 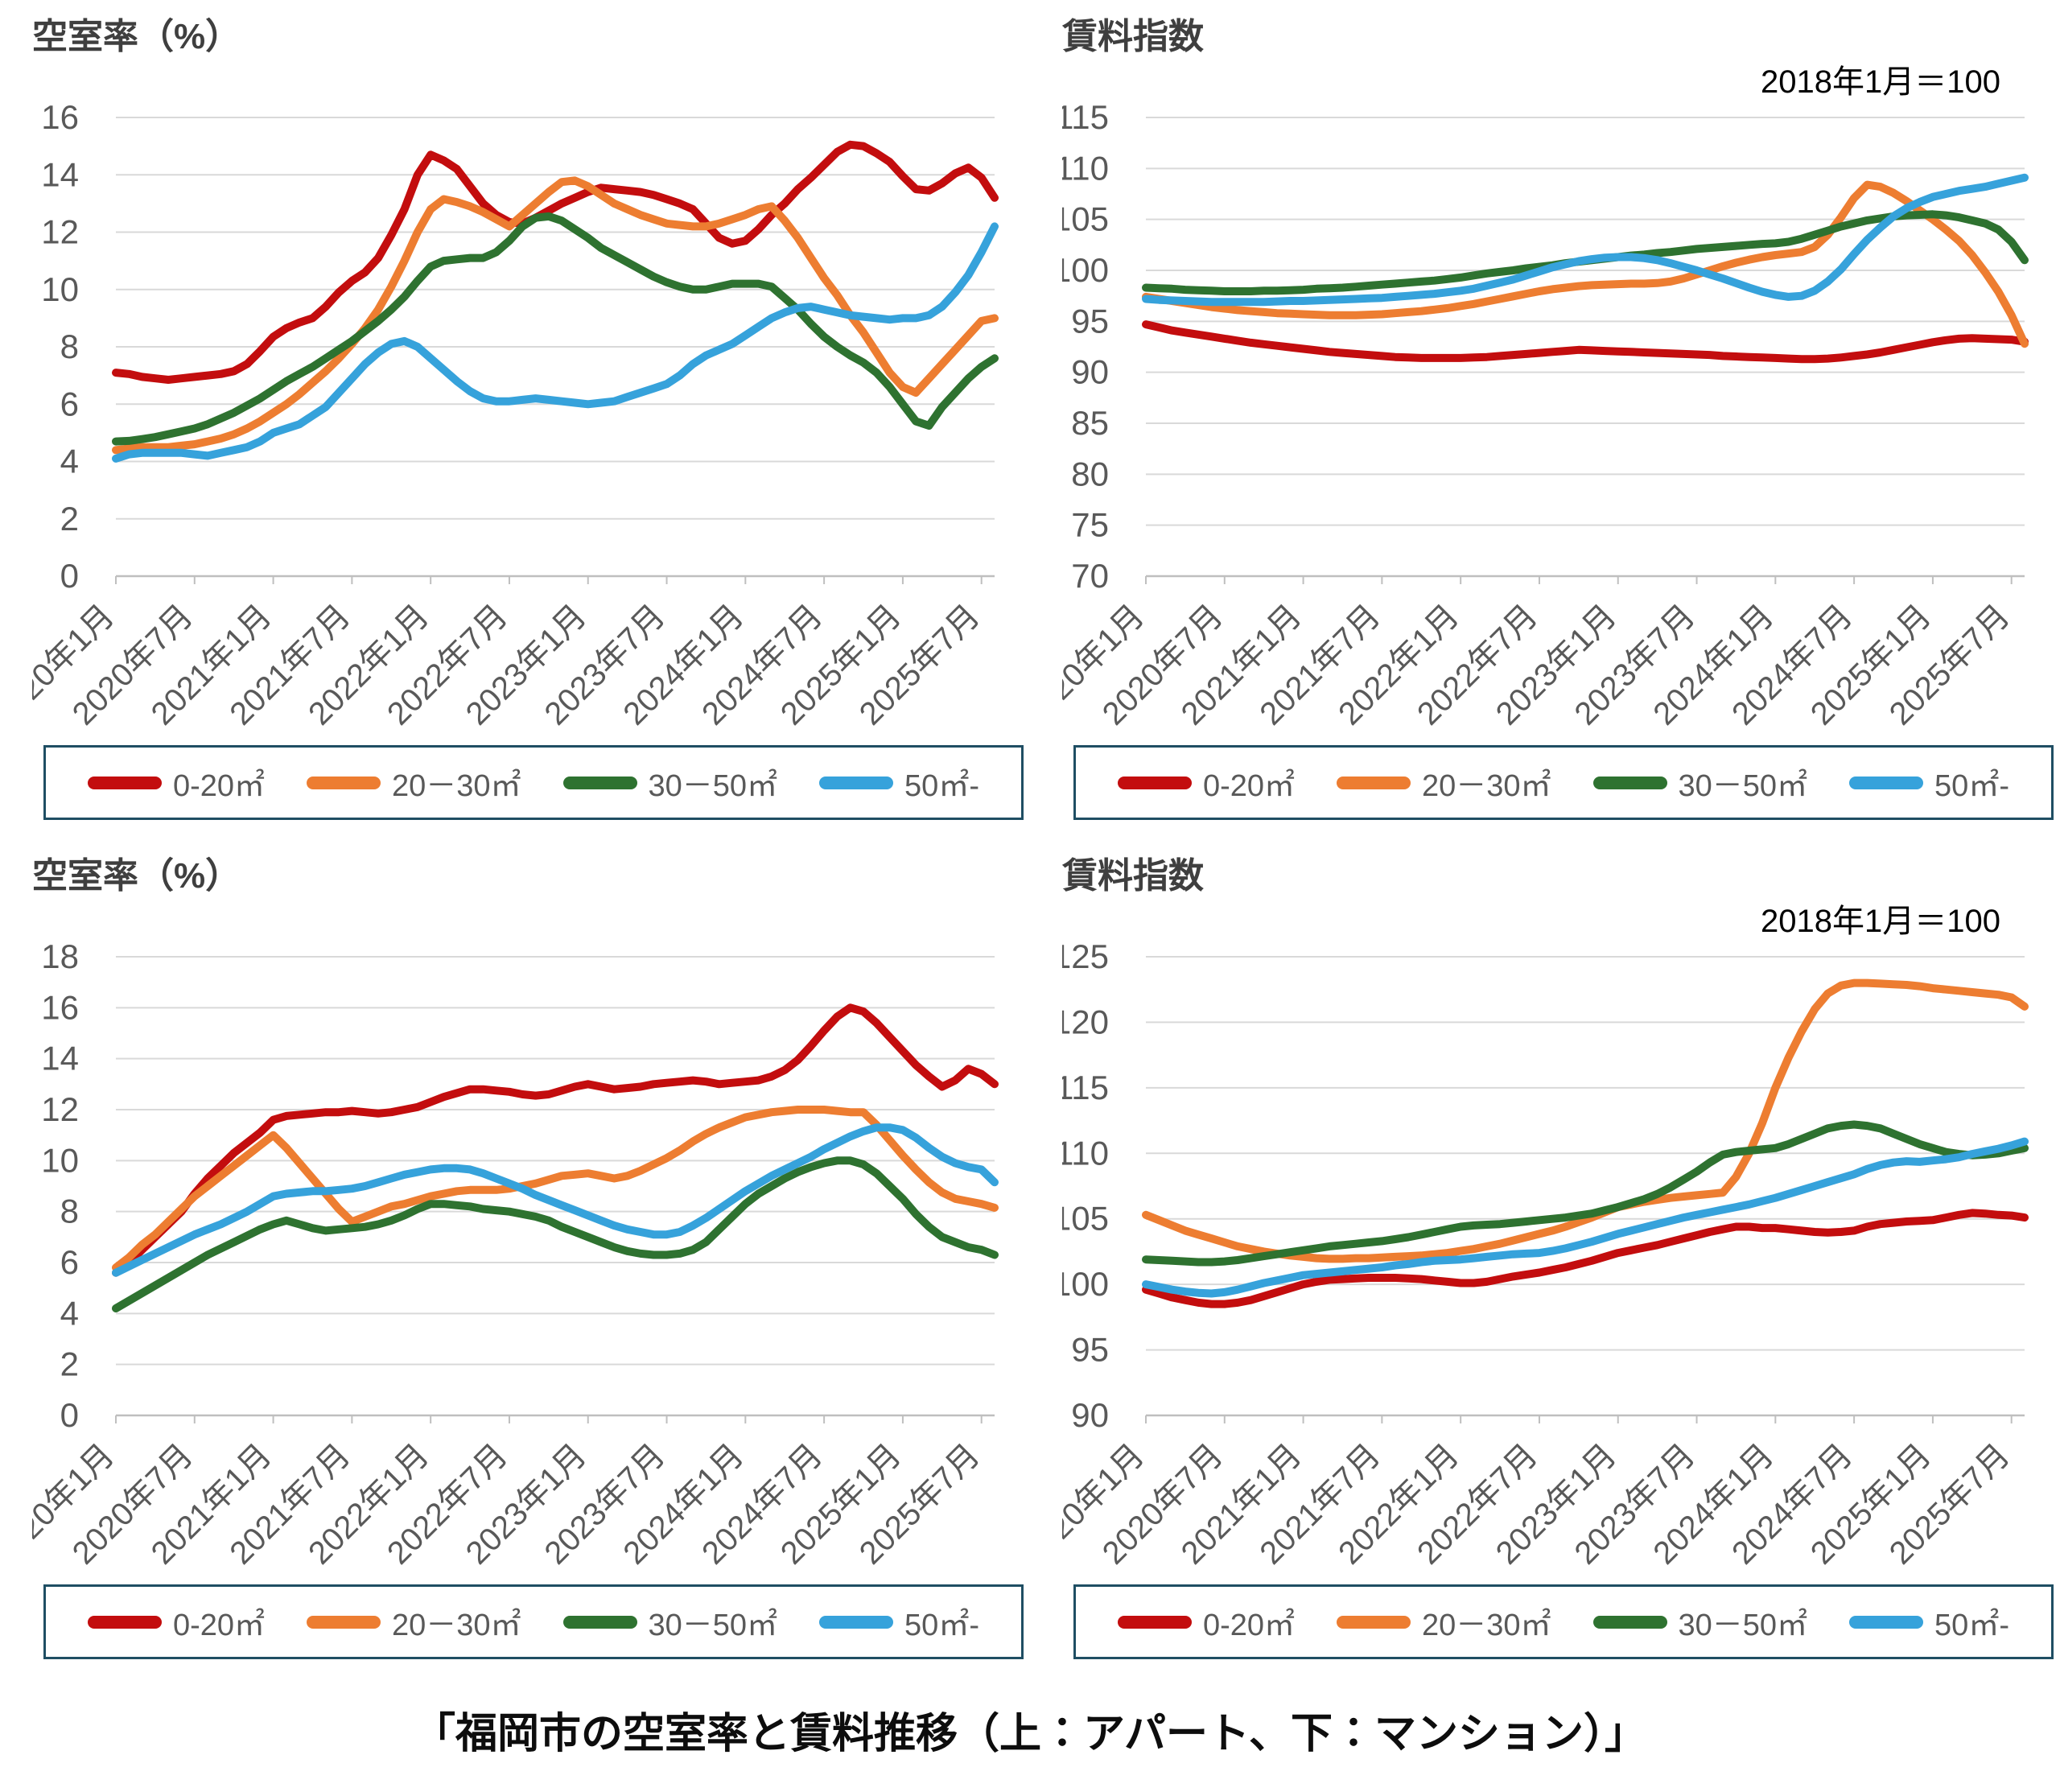 I want to click on chart-subtitle: 2018年1月＝100, so click(x=1880, y=922).